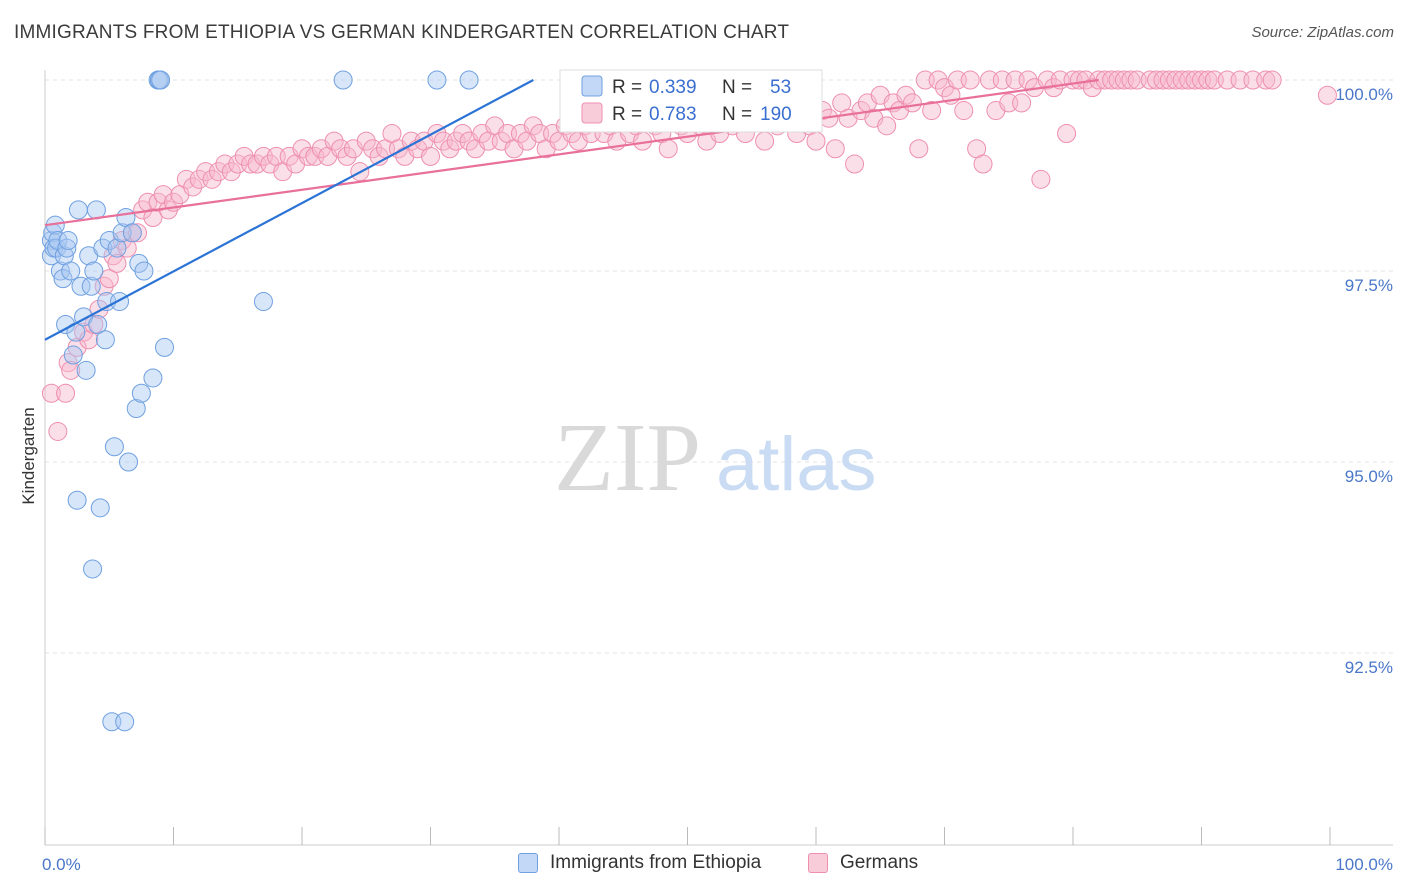  Describe the element at coordinates (592, 113) in the screenshot. I see `legend-swatch-pink` at that location.